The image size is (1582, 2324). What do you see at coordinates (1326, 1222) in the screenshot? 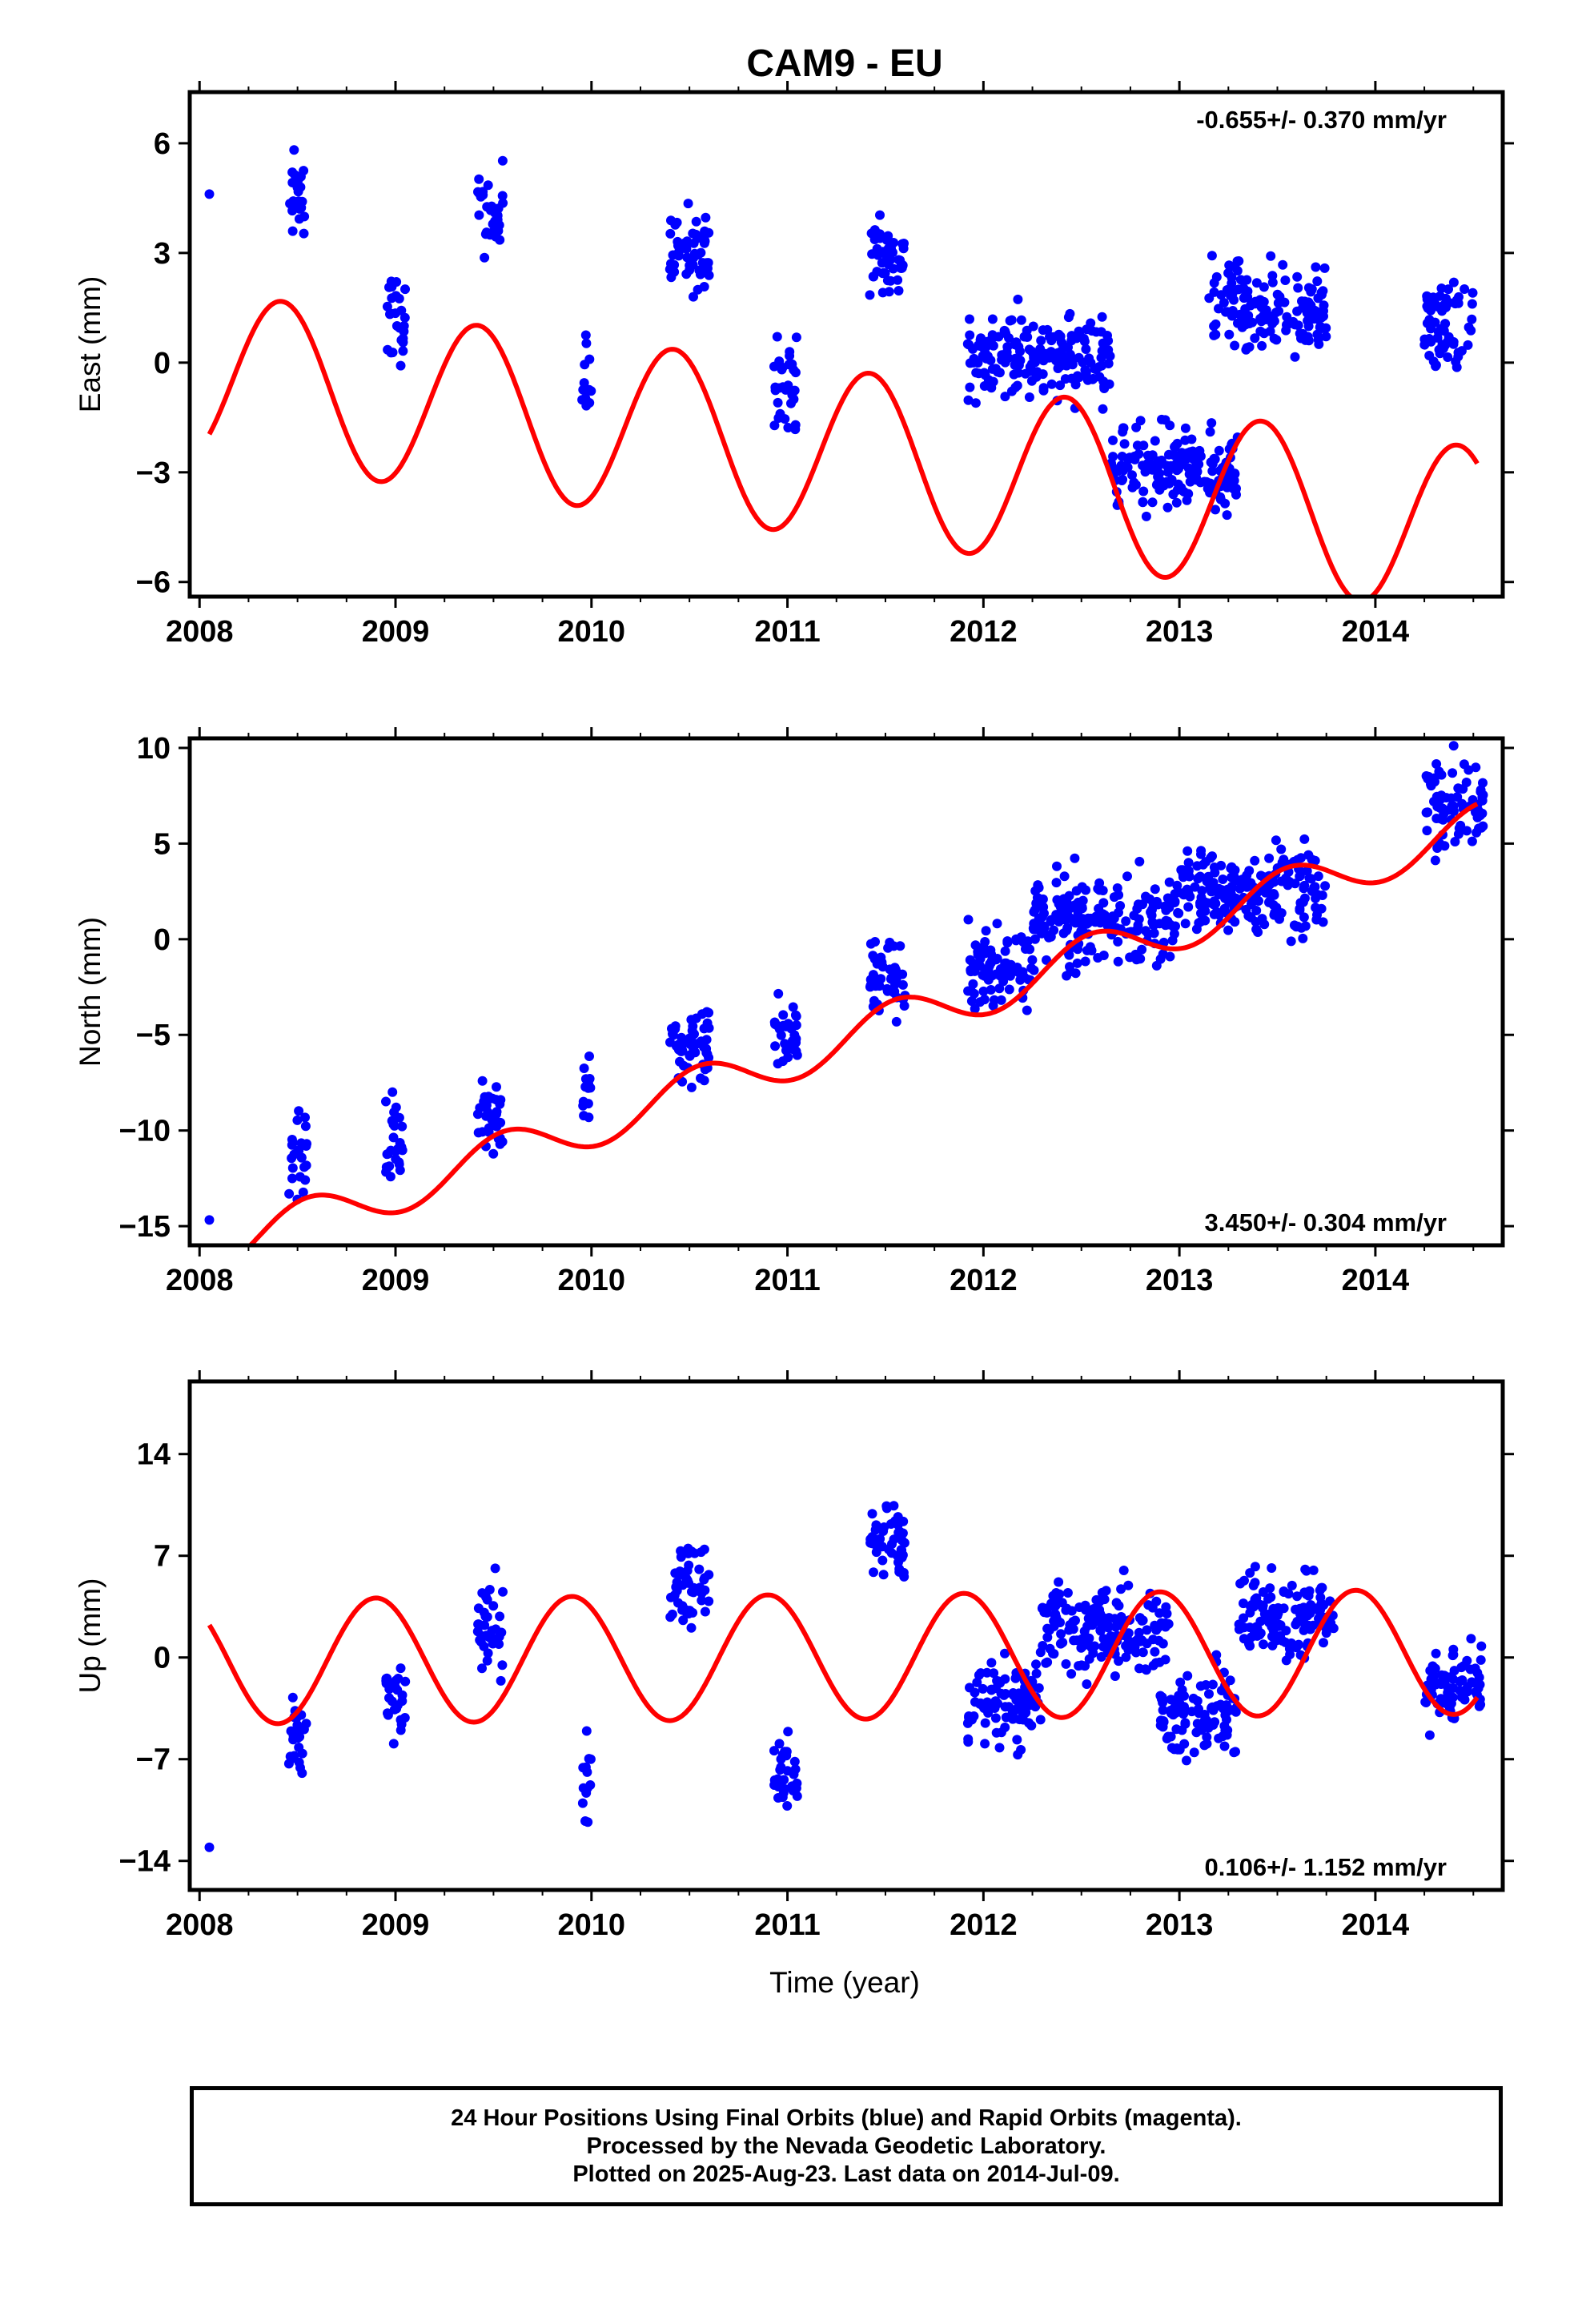
I see `north-rate-annotation: 3.450+/- 0.304 mm/yr` at bounding box center [1326, 1222].